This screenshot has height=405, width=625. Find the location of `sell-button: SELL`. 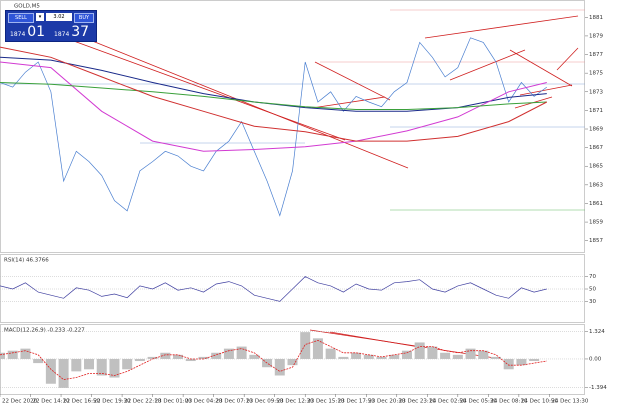

sell-button: SELL is located at coordinates (21, 18).